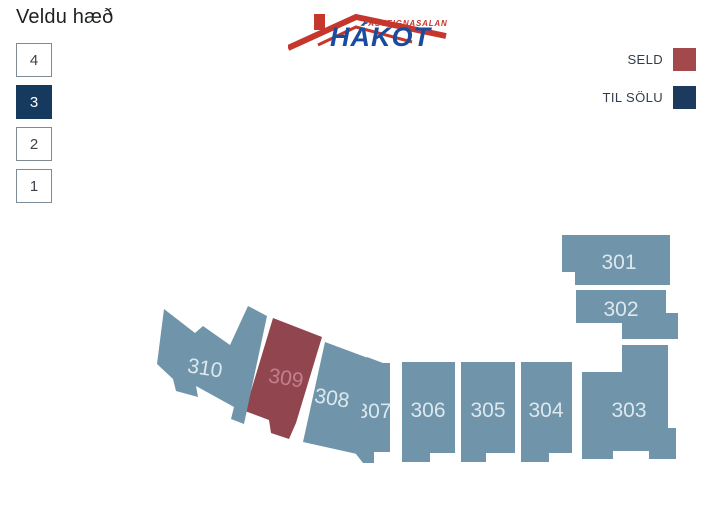 Image resolution: width=720 pixels, height=524 pixels. I want to click on floor-selector: 4 3 2 1, so click(34, 127).